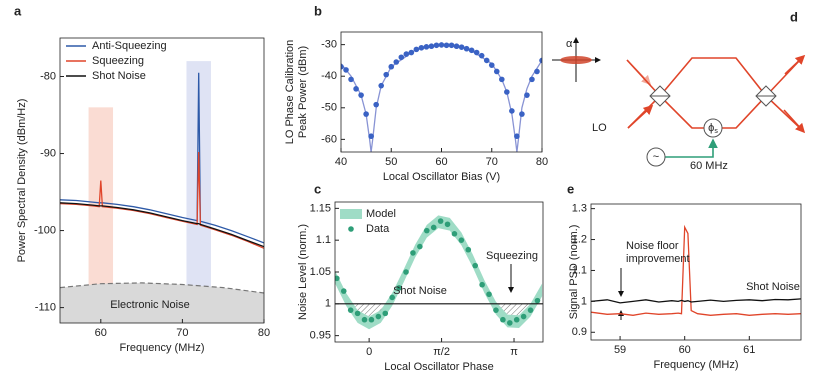 The width and height of the screenshot is (830, 377). I want to click on x-axis-label: Frequency (MHz), so click(696, 365).